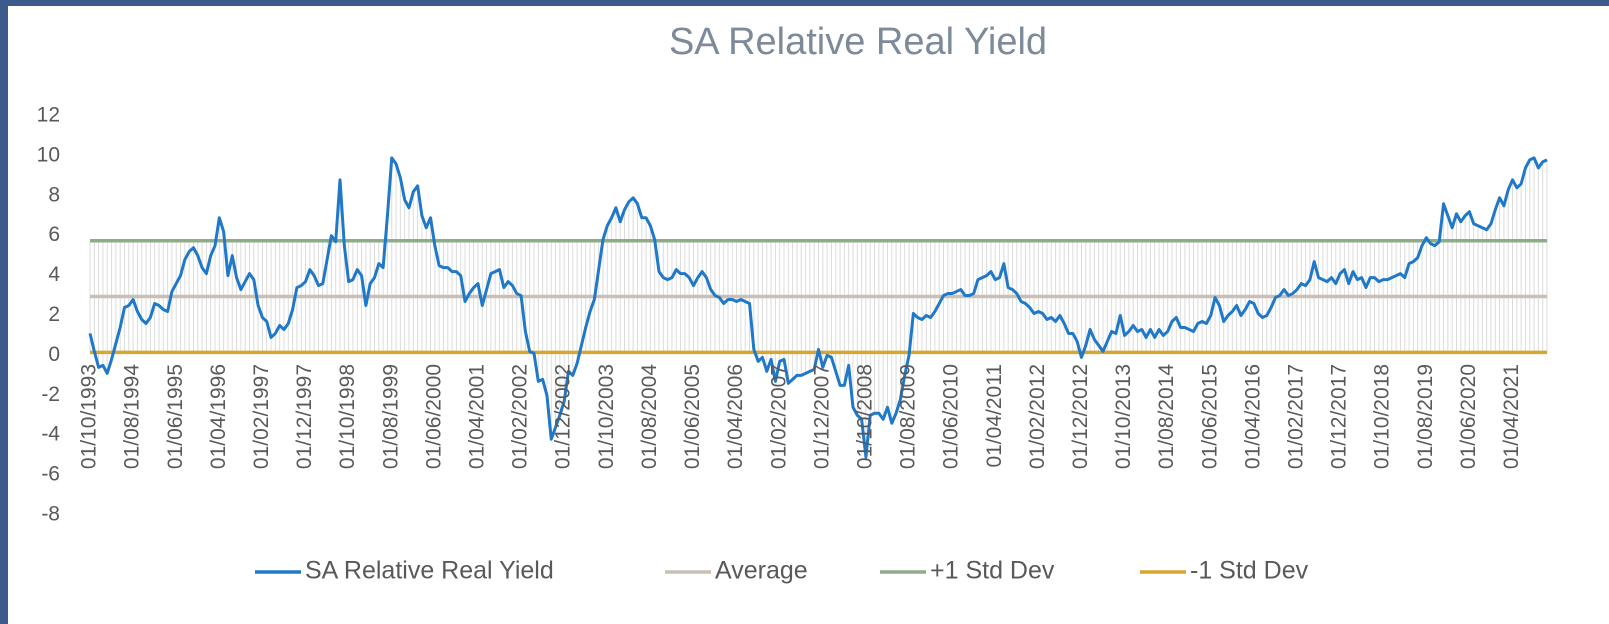 The image size is (1609, 624). What do you see at coordinates (54, 354) in the screenshot?
I see `y-tick-label: 0` at bounding box center [54, 354].